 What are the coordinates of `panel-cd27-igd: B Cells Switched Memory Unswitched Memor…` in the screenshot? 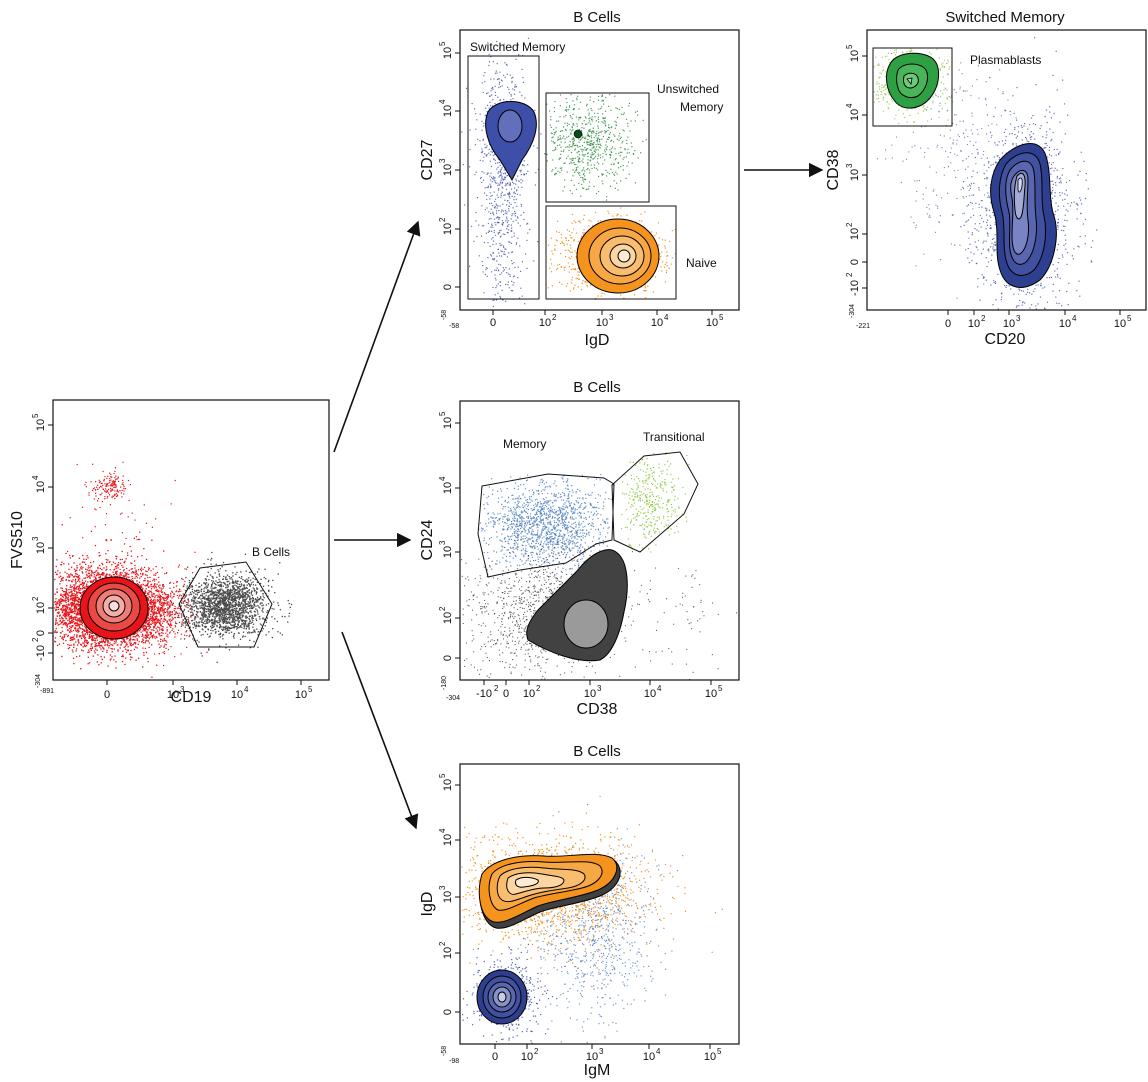 It's located at (579, 179).